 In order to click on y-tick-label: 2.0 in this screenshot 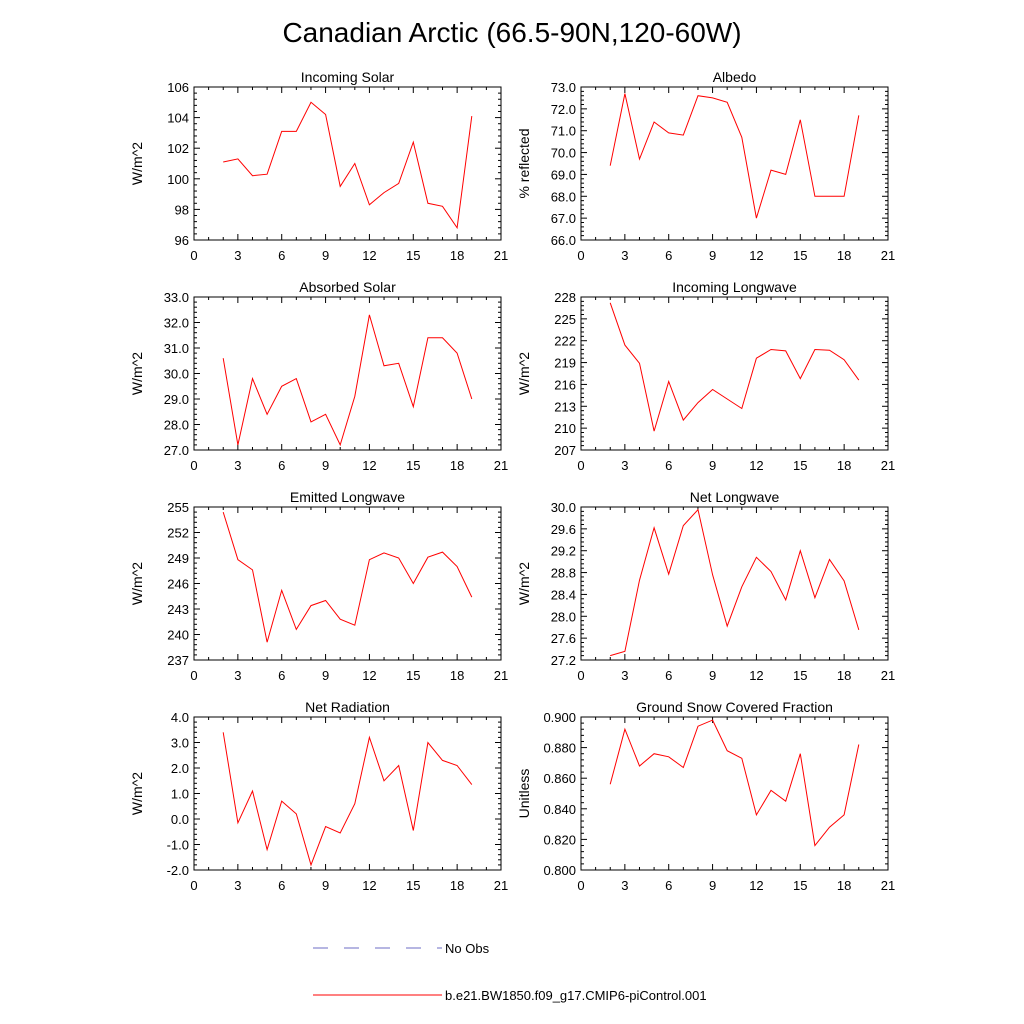, I will do `click(180, 768)`.